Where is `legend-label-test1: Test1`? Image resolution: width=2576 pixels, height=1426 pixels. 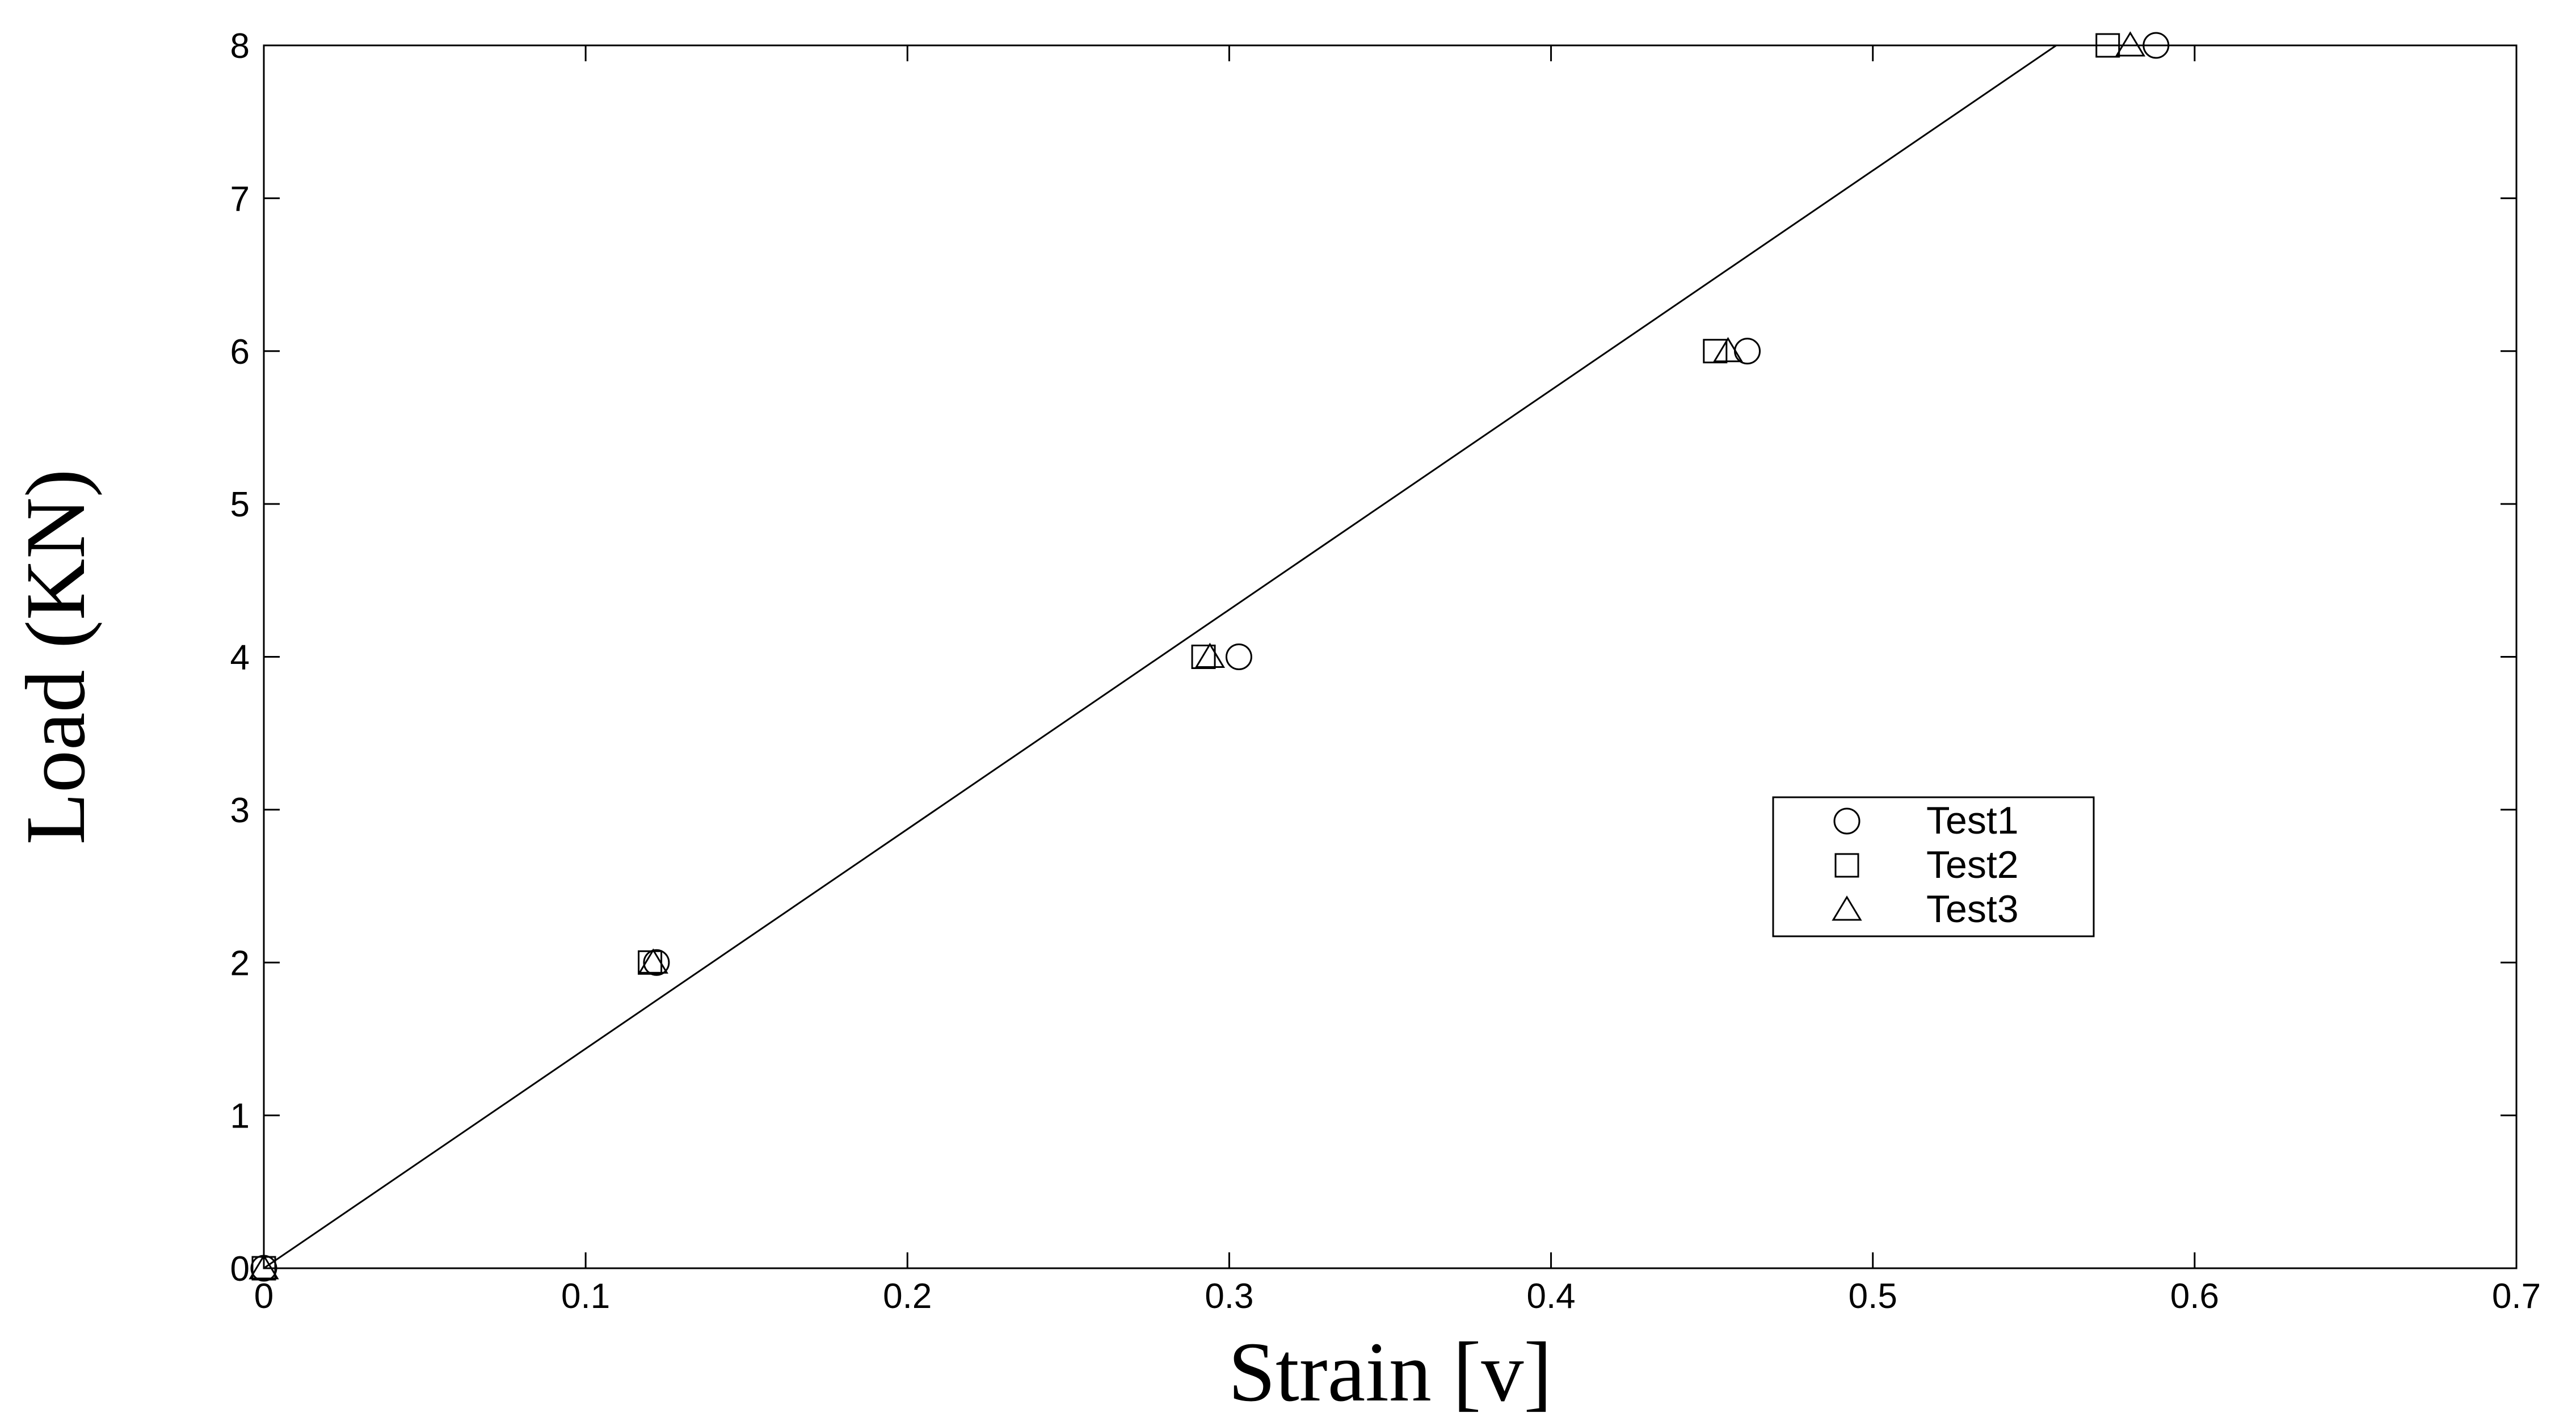 legend-label-test1: Test1 is located at coordinates (1972, 820).